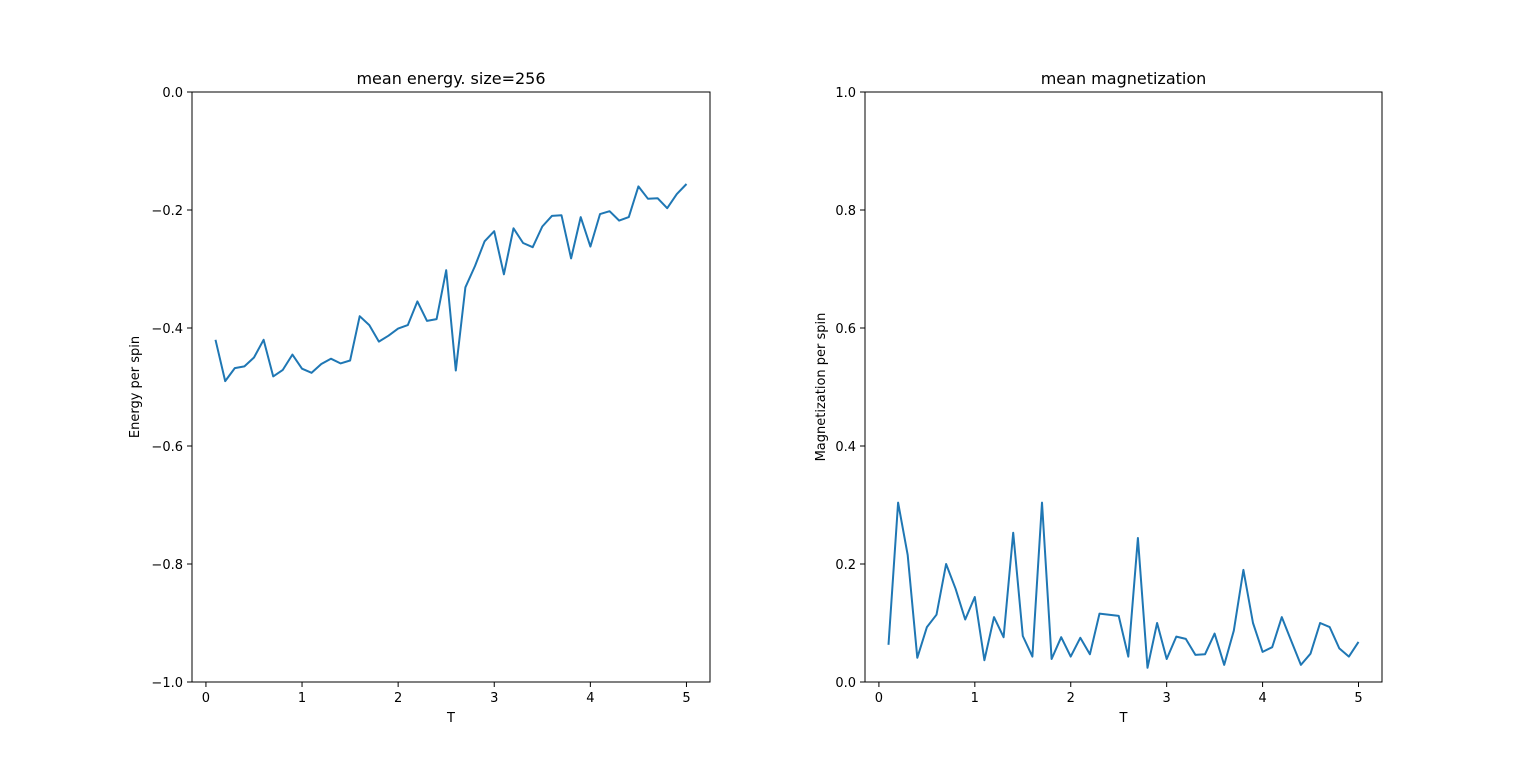 The height and width of the screenshot is (765, 1536). Describe the element at coordinates (845, 447) in the screenshot. I see `y-tick-label: 0.4` at that location.